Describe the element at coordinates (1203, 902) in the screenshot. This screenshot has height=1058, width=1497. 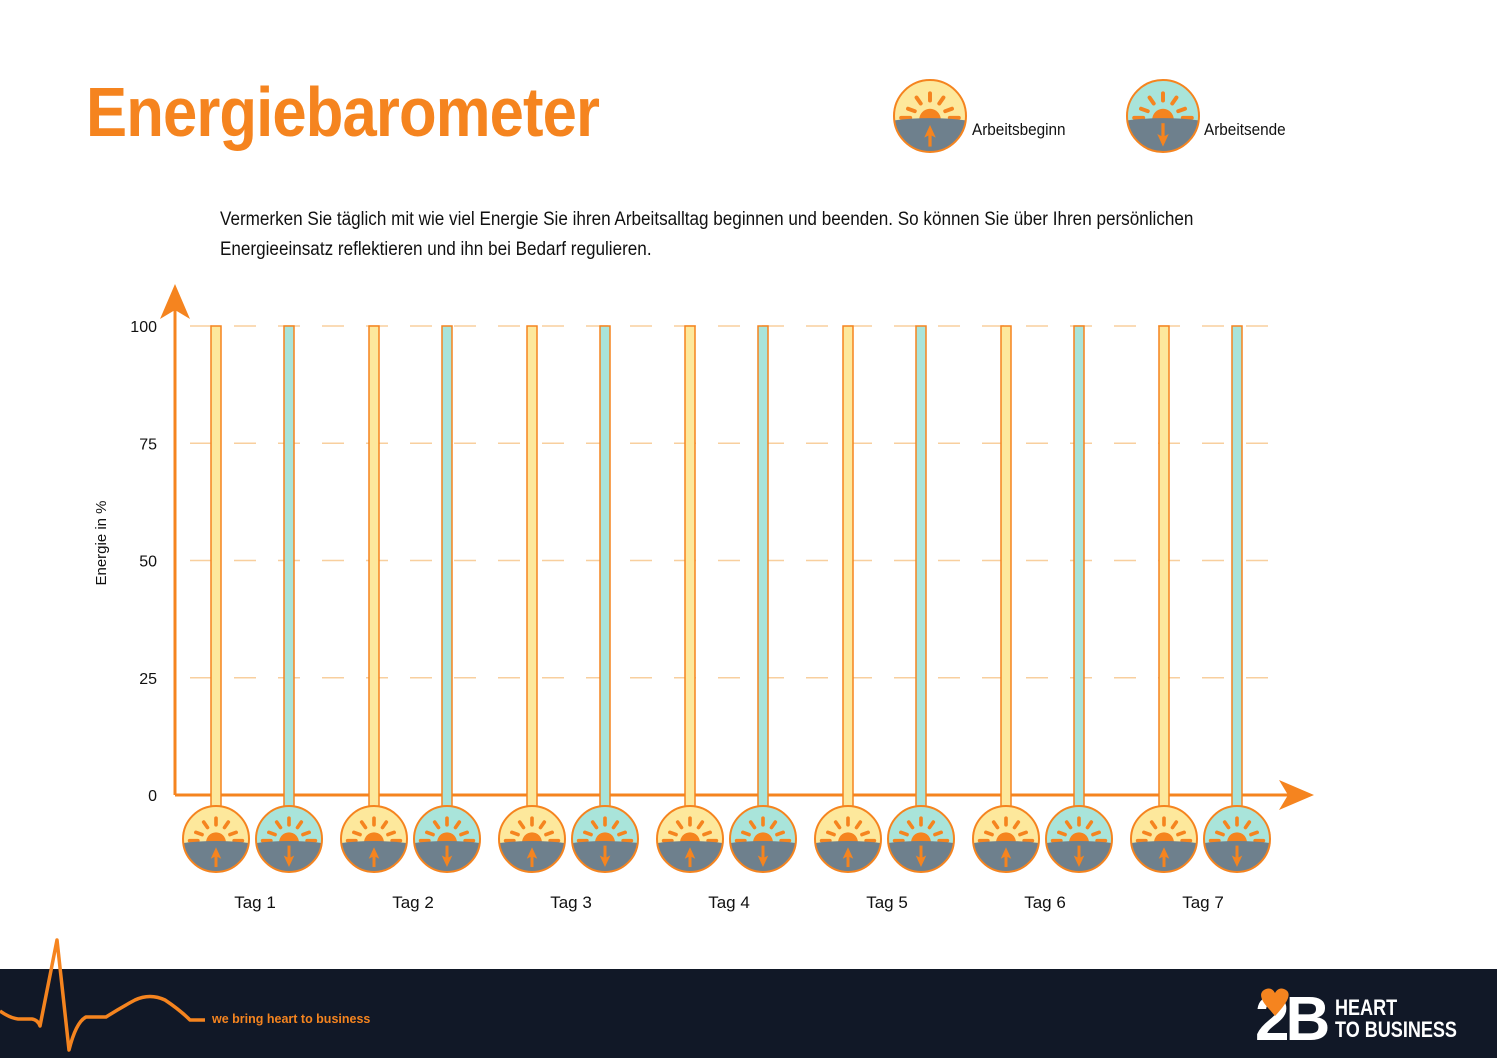
I see `x-tick-label: Tag 7` at that location.